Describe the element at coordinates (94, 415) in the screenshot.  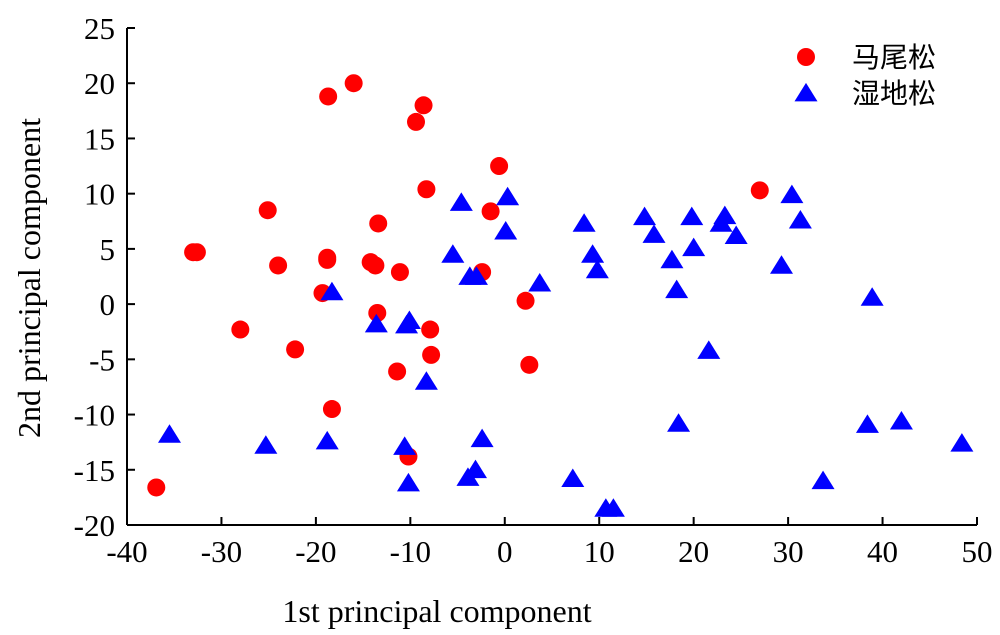
I see `y-tick-label: -10` at that location.